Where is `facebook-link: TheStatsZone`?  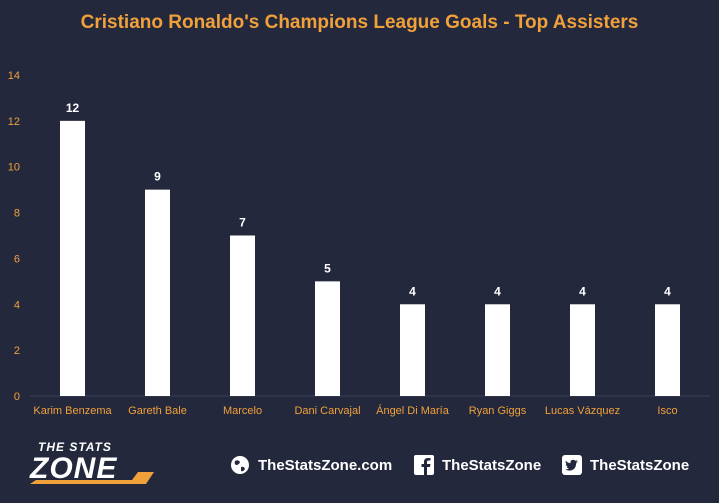 facebook-link: TheStatsZone is located at coordinates (477, 465).